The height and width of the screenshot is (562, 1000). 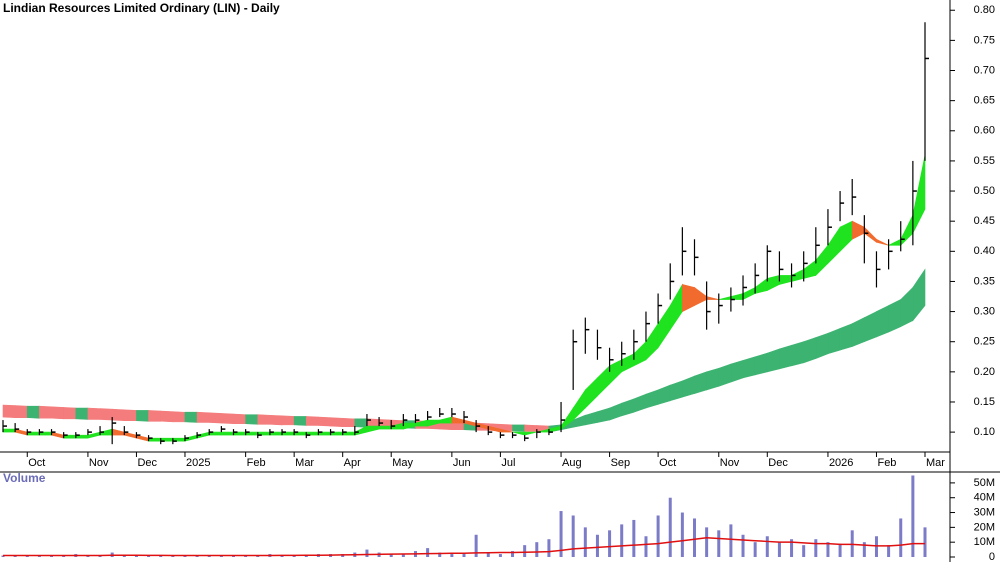 I want to click on volume-tick-label: 0, so click(x=992, y=556).